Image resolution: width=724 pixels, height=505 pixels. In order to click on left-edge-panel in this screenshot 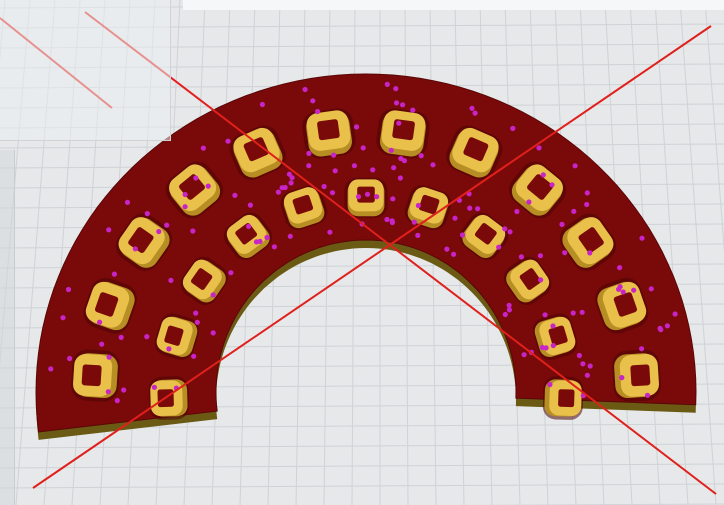, I will do `click(7, 327)`.